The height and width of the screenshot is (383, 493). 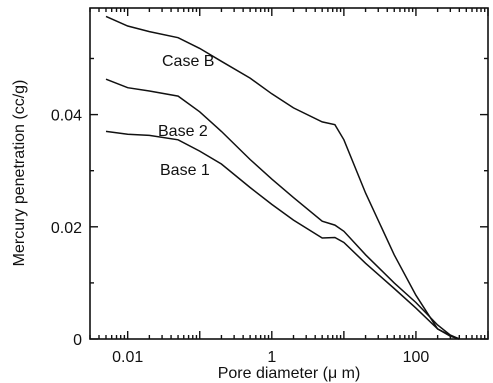 What do you see at coordinates (271, 357) in the screenshot?
I see `x-tick-label: 1` at bounding box center [271, 357].